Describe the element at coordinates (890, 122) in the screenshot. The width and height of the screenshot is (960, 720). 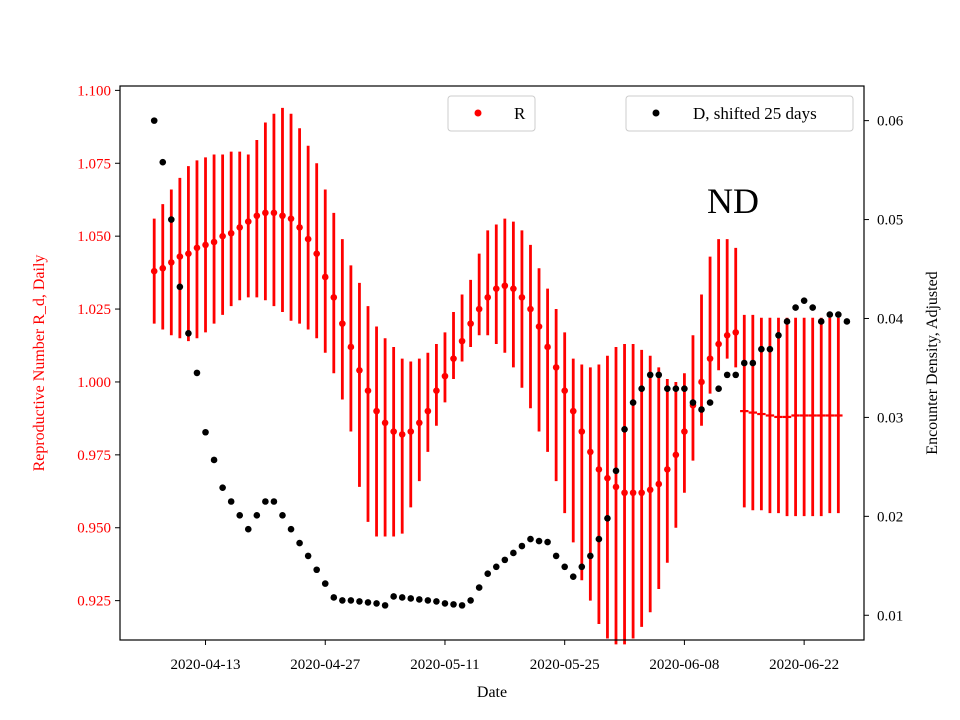
I see `right-tick-label: 0.06` at that location.